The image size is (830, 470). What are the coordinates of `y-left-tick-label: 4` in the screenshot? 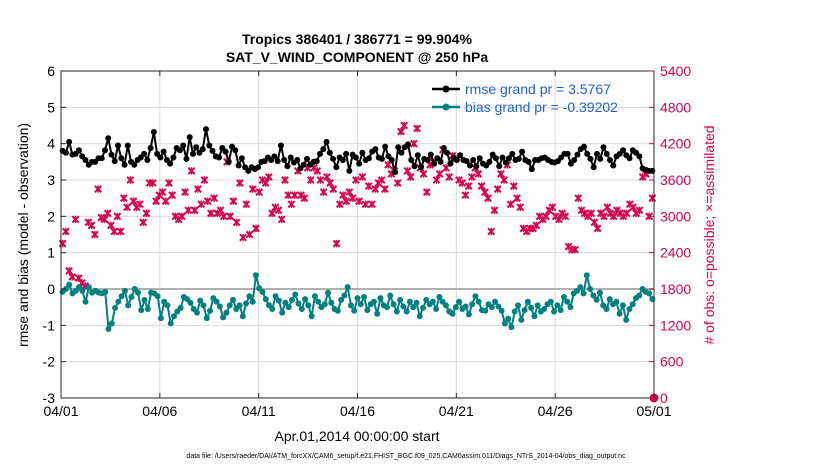 It's located at (51, 144).